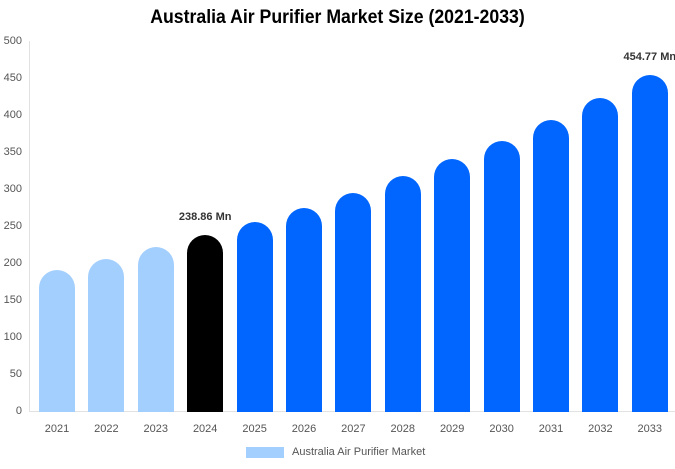 The width and height of the screenshot is (675, 469). Describe the element at coordinates (12, 41) in the screenshot. I see `y-tick-label: 500` at that location.